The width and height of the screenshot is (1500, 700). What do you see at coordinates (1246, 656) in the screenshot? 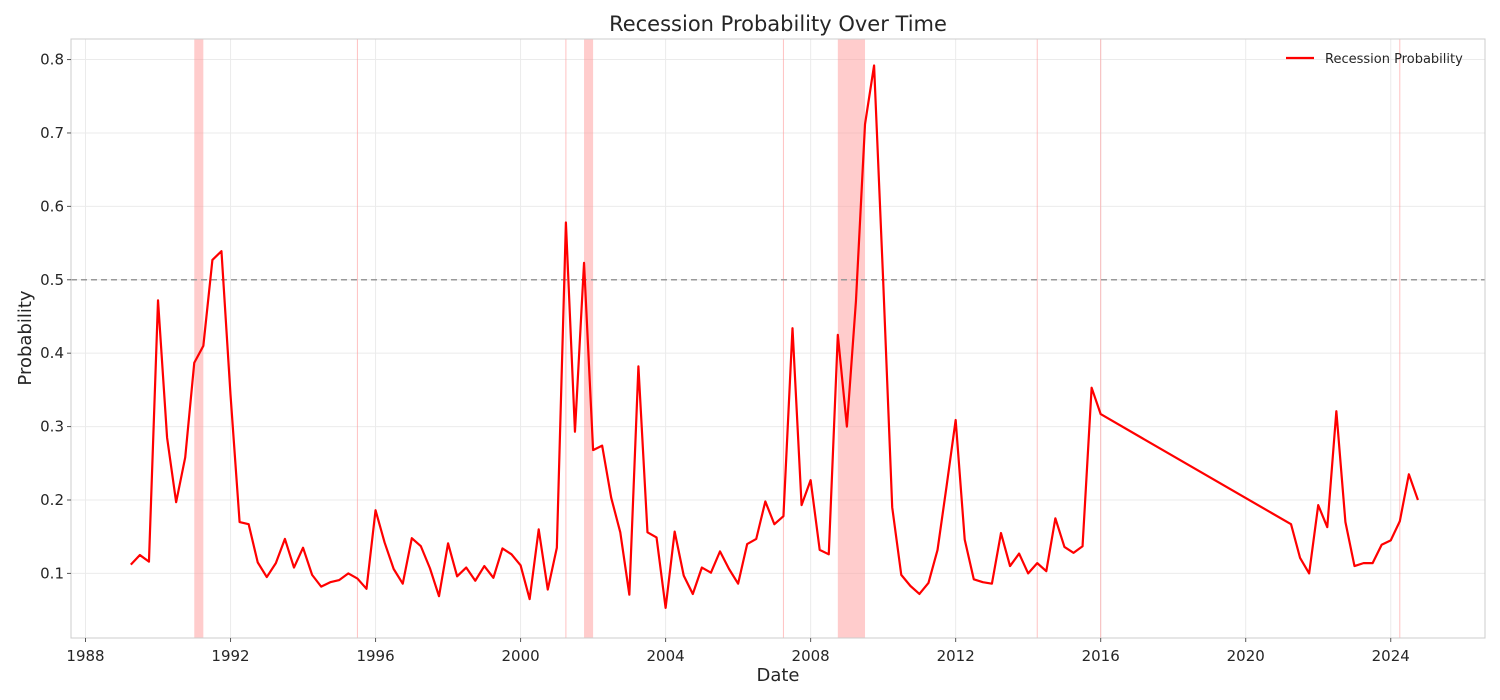
I see `x-tick-label-8: 2020` at bounding box center [1246, 656].